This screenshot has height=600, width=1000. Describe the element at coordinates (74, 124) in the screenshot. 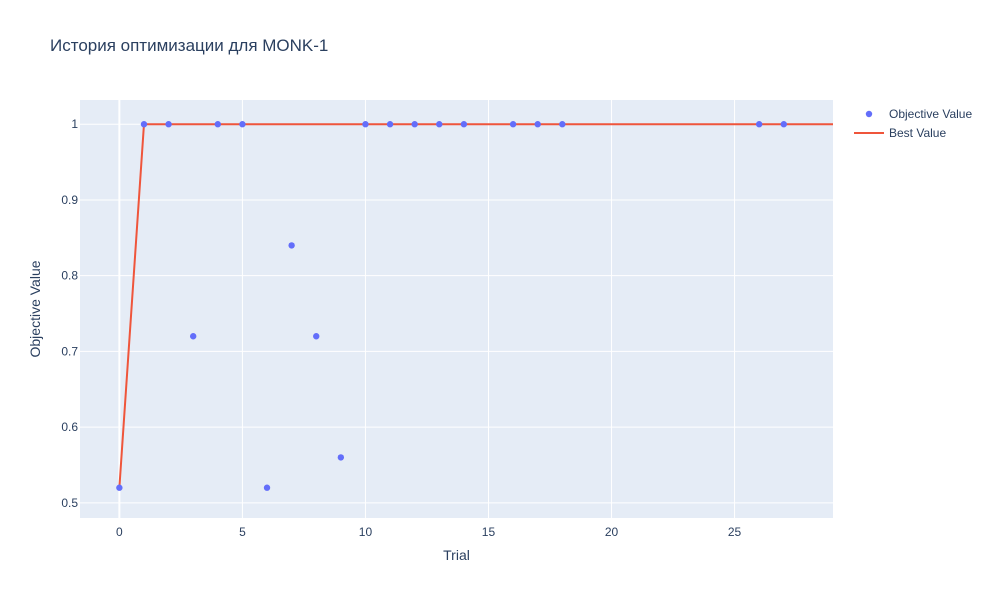

I see `y-tick-label: 1` at that location.